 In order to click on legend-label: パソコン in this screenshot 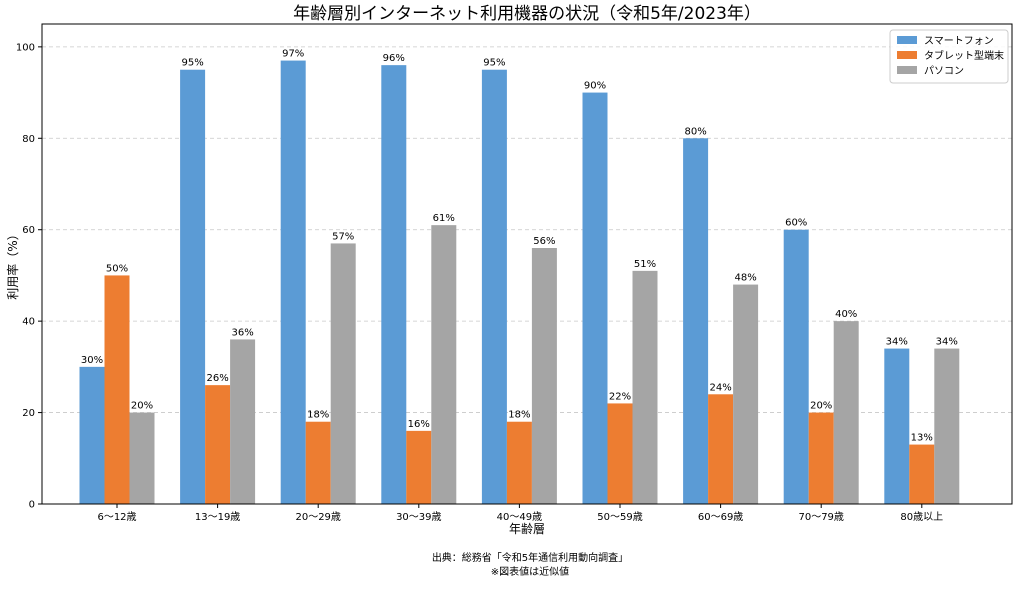, I will do `click(944, 71)`.